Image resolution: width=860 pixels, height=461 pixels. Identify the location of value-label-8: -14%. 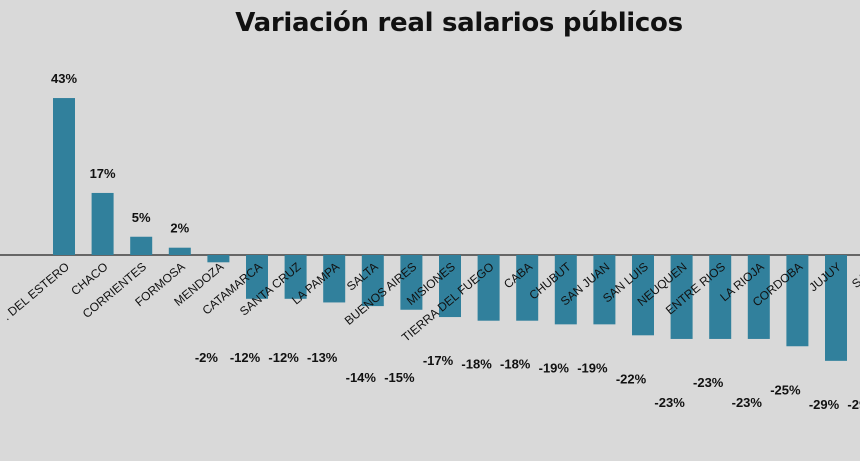
(361, 377).